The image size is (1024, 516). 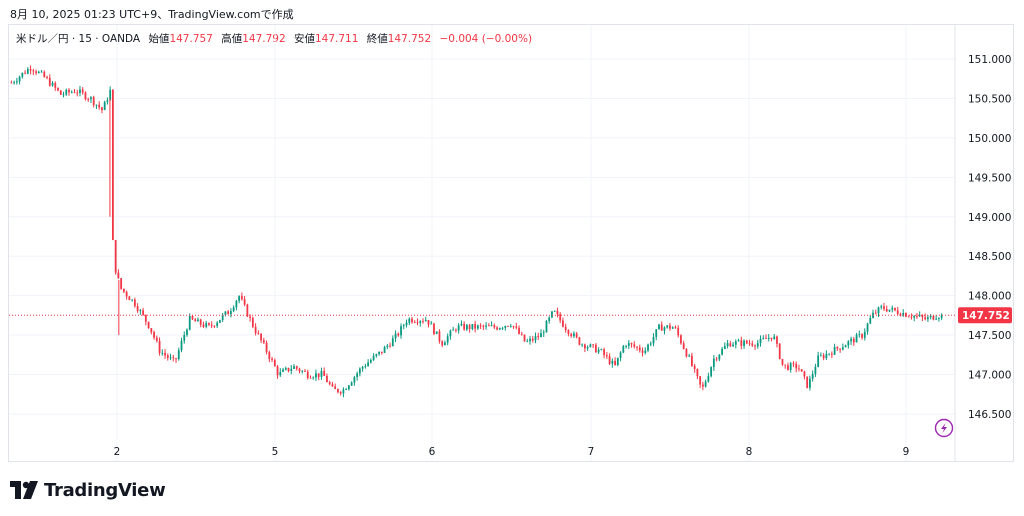 What do you see at coordinates (88, 490) in the screenshot?
I see `tradingview-logo: TradingView` at bounding box center [88, 490].